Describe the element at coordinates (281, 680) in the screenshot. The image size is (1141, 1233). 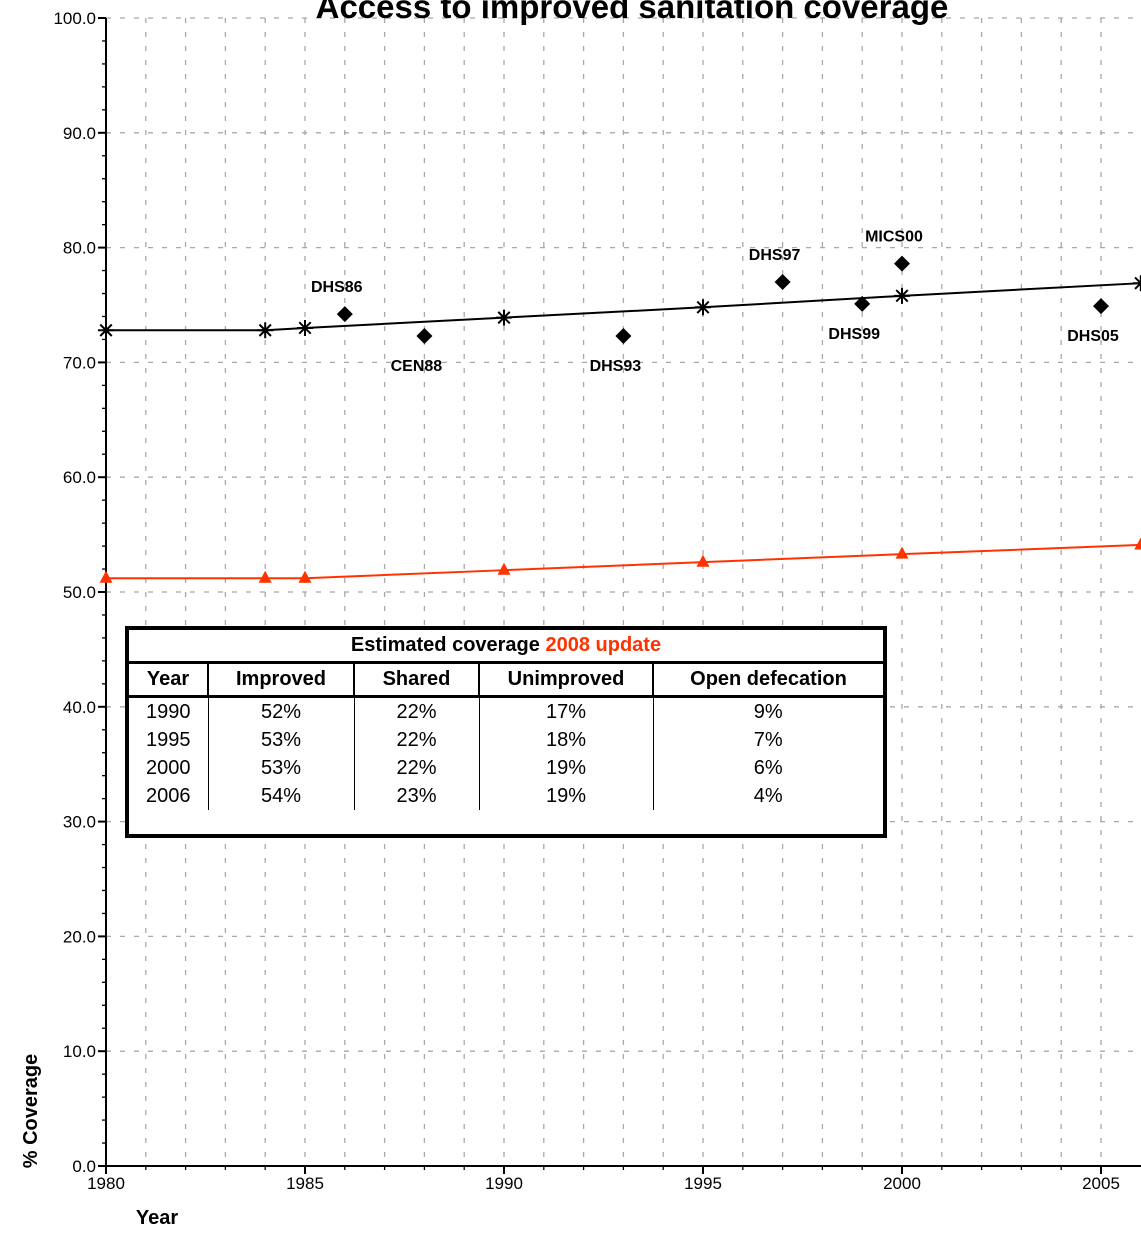
I see `col-header-improved: Improved` at that location.